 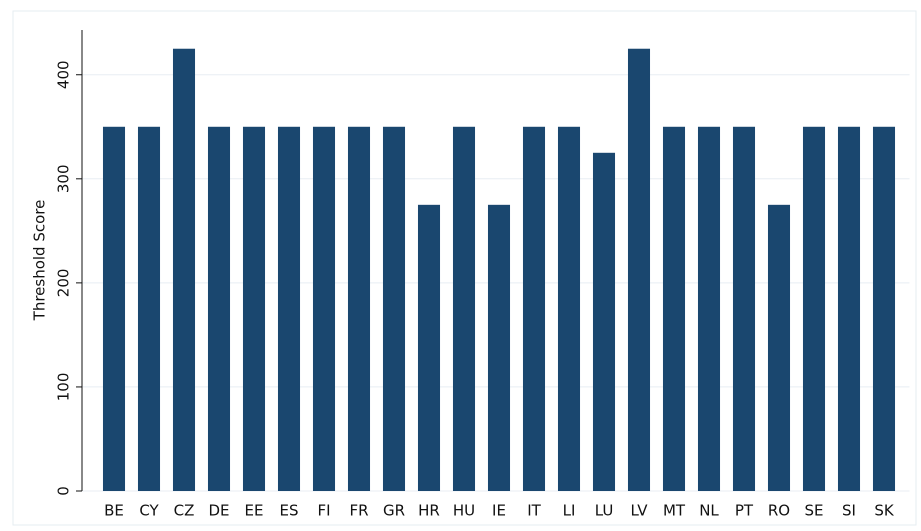 What do you see at coordinates (674, 511) in the screenshot?
I see `x-tick-label: MT` at bounding box center [674, 511].